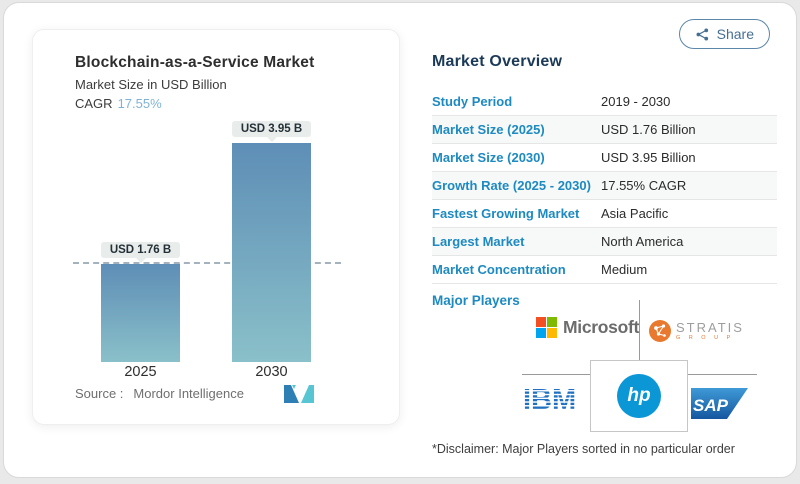  Describe the element at coordinates (271, 372) in the screenshot. I see `x-axis-label-2030: 2030` at that location.